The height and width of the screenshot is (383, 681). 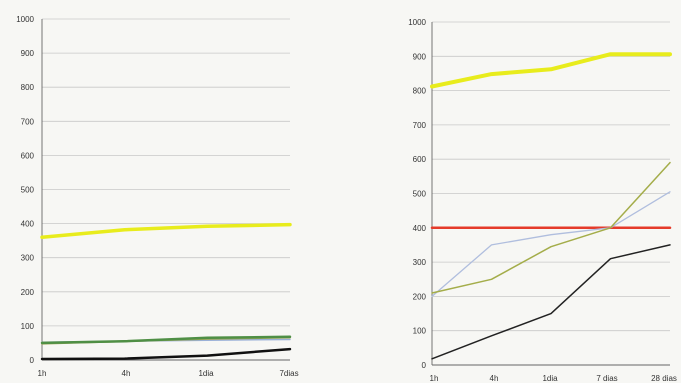 What do you see at coordinates (606, 378) in the screenshot?
I see `x-tick-label: 7 dias` at bounding box center [606, 378].